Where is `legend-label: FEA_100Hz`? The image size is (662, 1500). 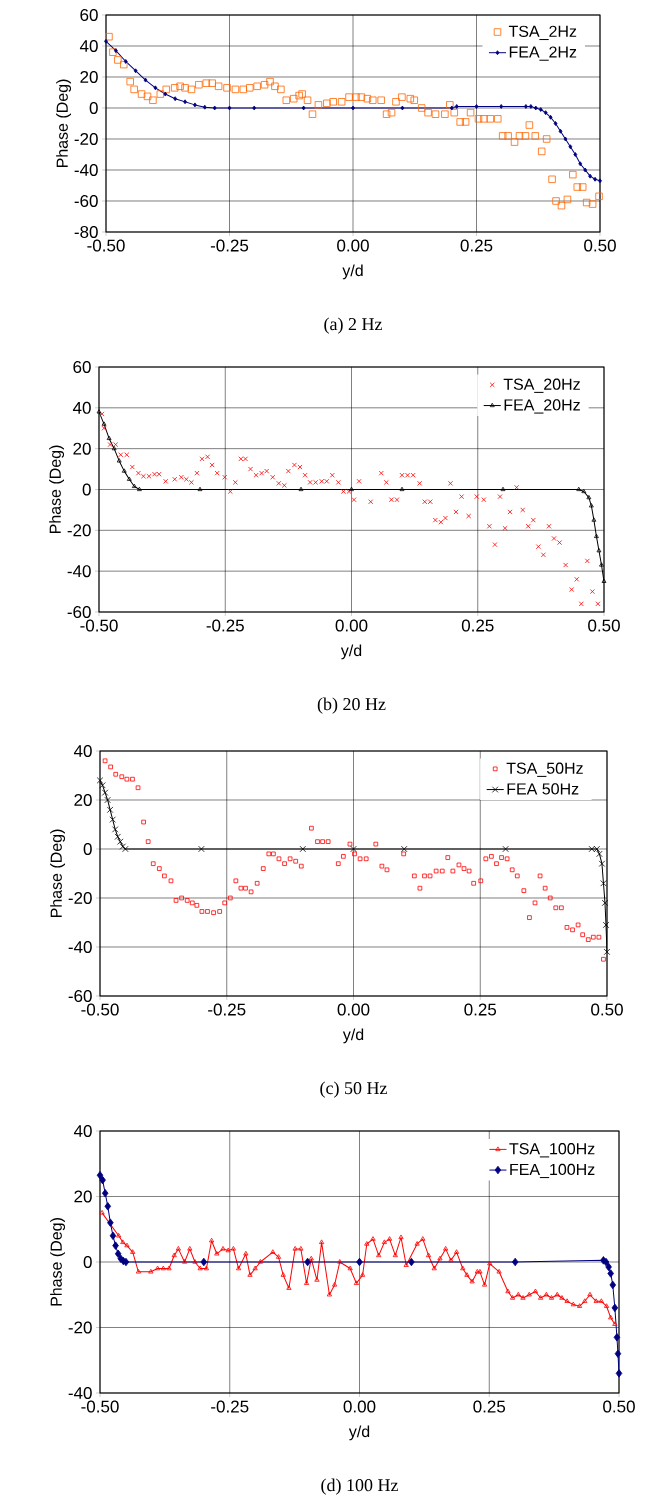 legend-label: FEA_100Hz is located at coordinates (552, 1171).